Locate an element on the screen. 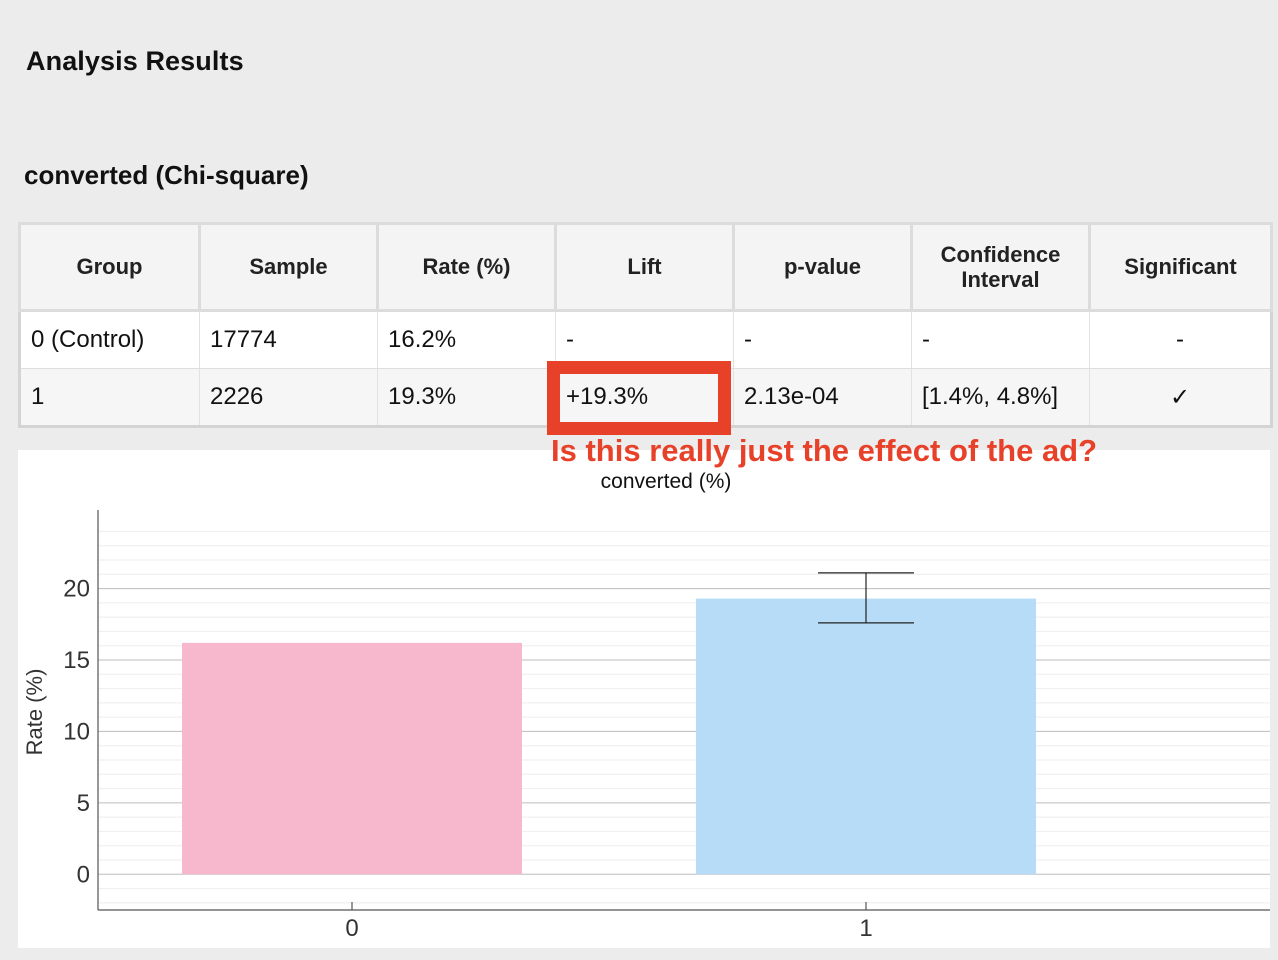  cell-rate: 19.3% is located at coordinates (466, 397).